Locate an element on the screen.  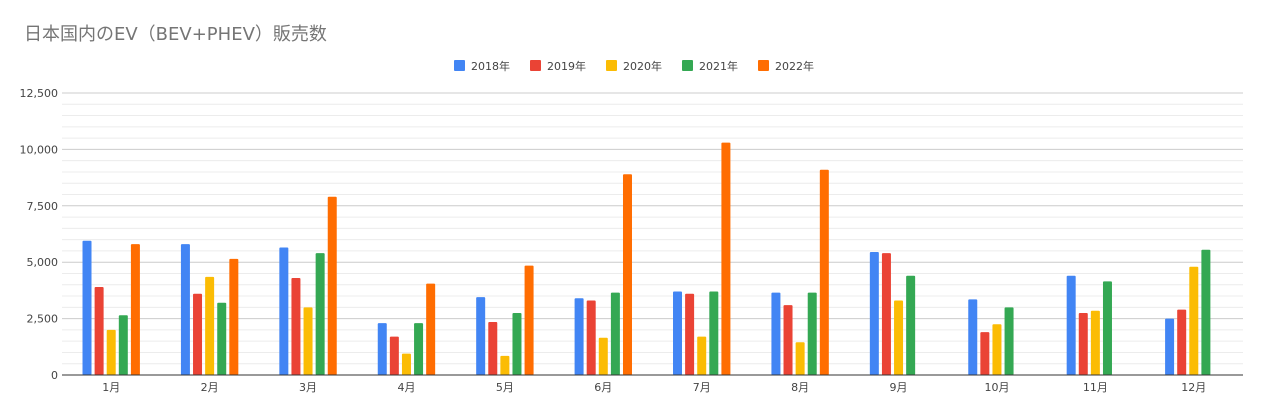
bar-2019年-11月 is located at coordinates (1083, 343).